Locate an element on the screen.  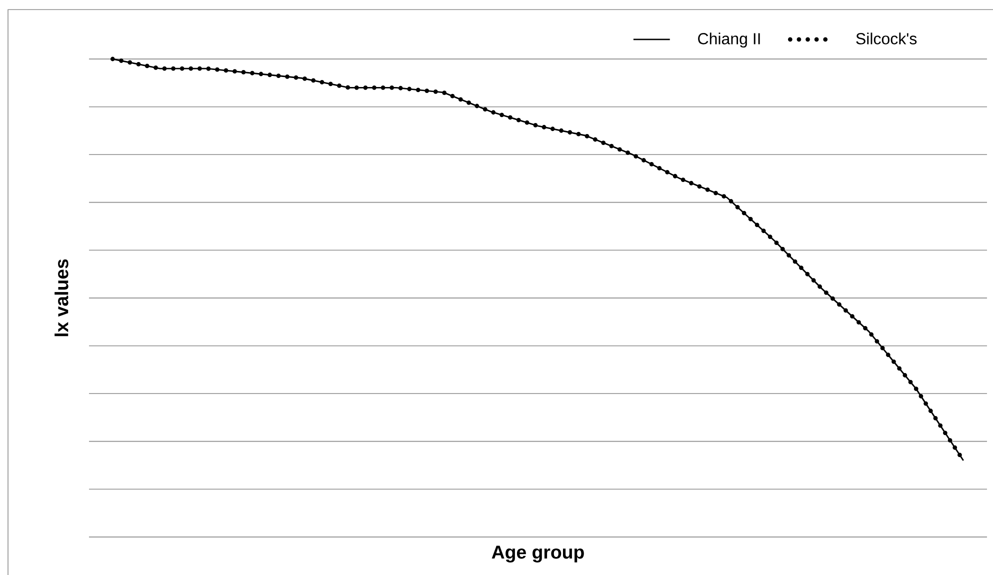
legend-label: Chiang II is located at coordinates (729, 40).